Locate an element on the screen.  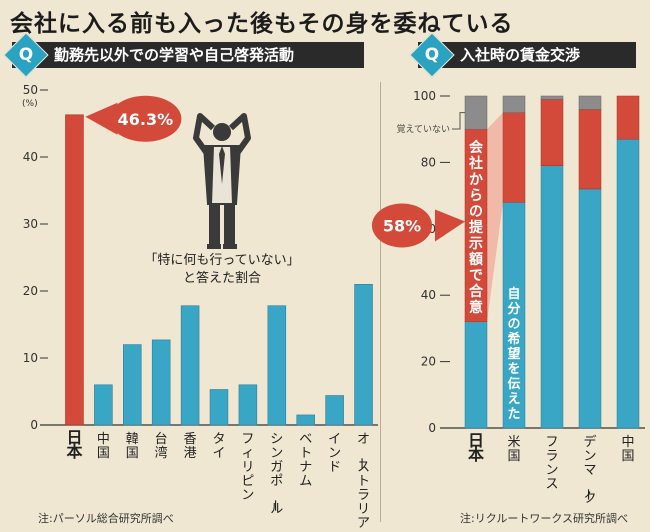
x-category-label: 米国 is located at coordinates (513, 449).